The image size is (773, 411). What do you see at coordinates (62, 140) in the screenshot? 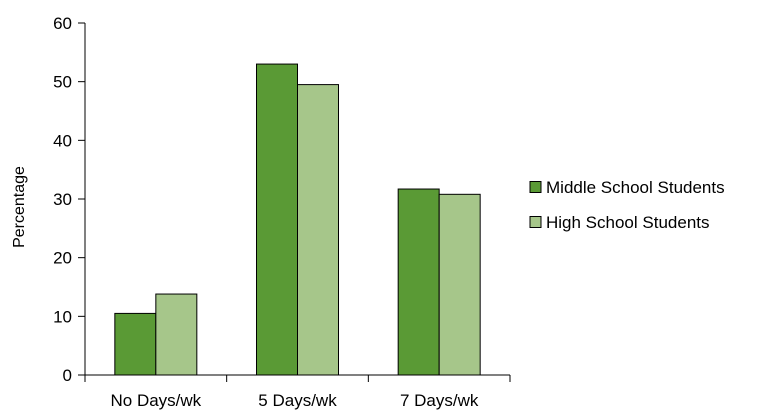
I see `y-tick-label: 40` at bounding box center [62, 140].